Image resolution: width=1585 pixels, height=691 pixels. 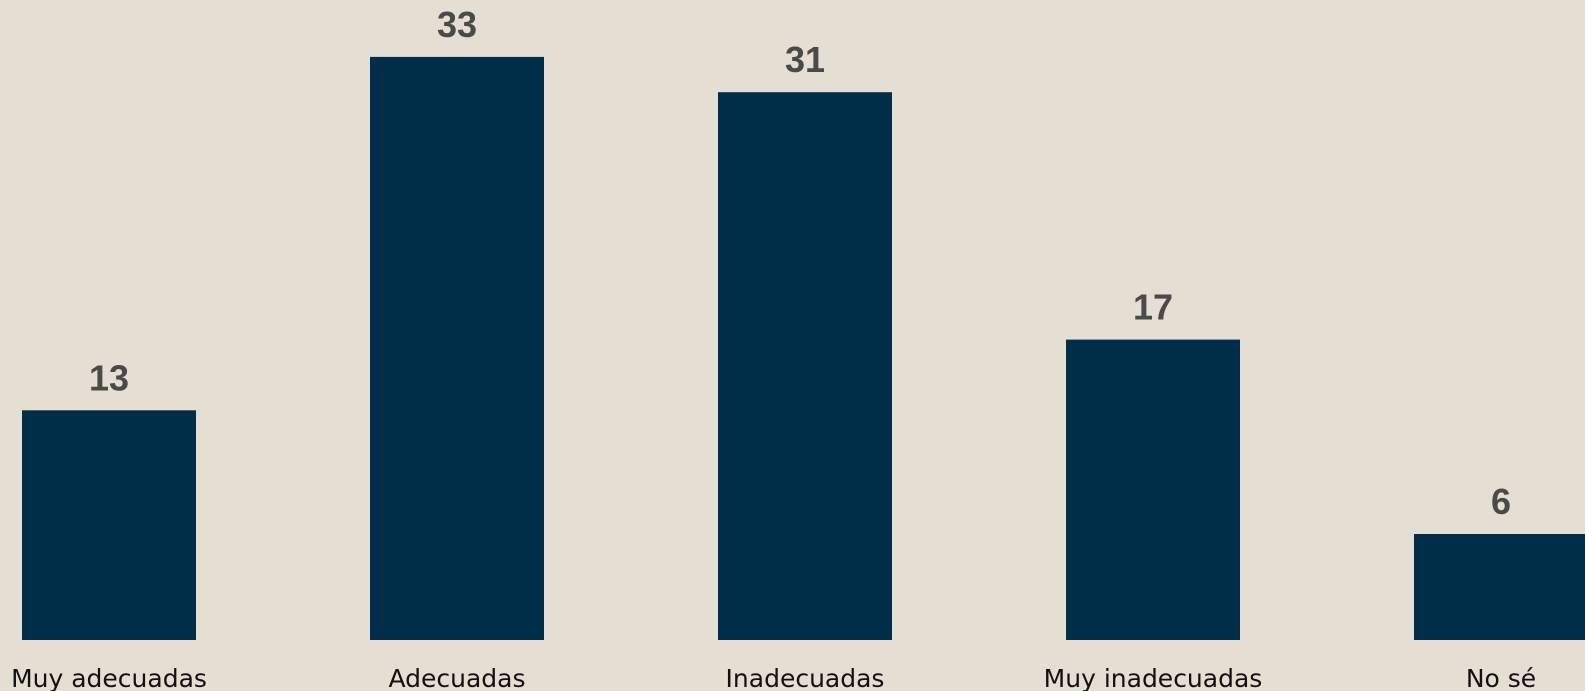 What do you see at coordinates (109, 377) in the screenshot?
I see `value-label-muy-adecuadas: 13` at bounding box center [109, 377].